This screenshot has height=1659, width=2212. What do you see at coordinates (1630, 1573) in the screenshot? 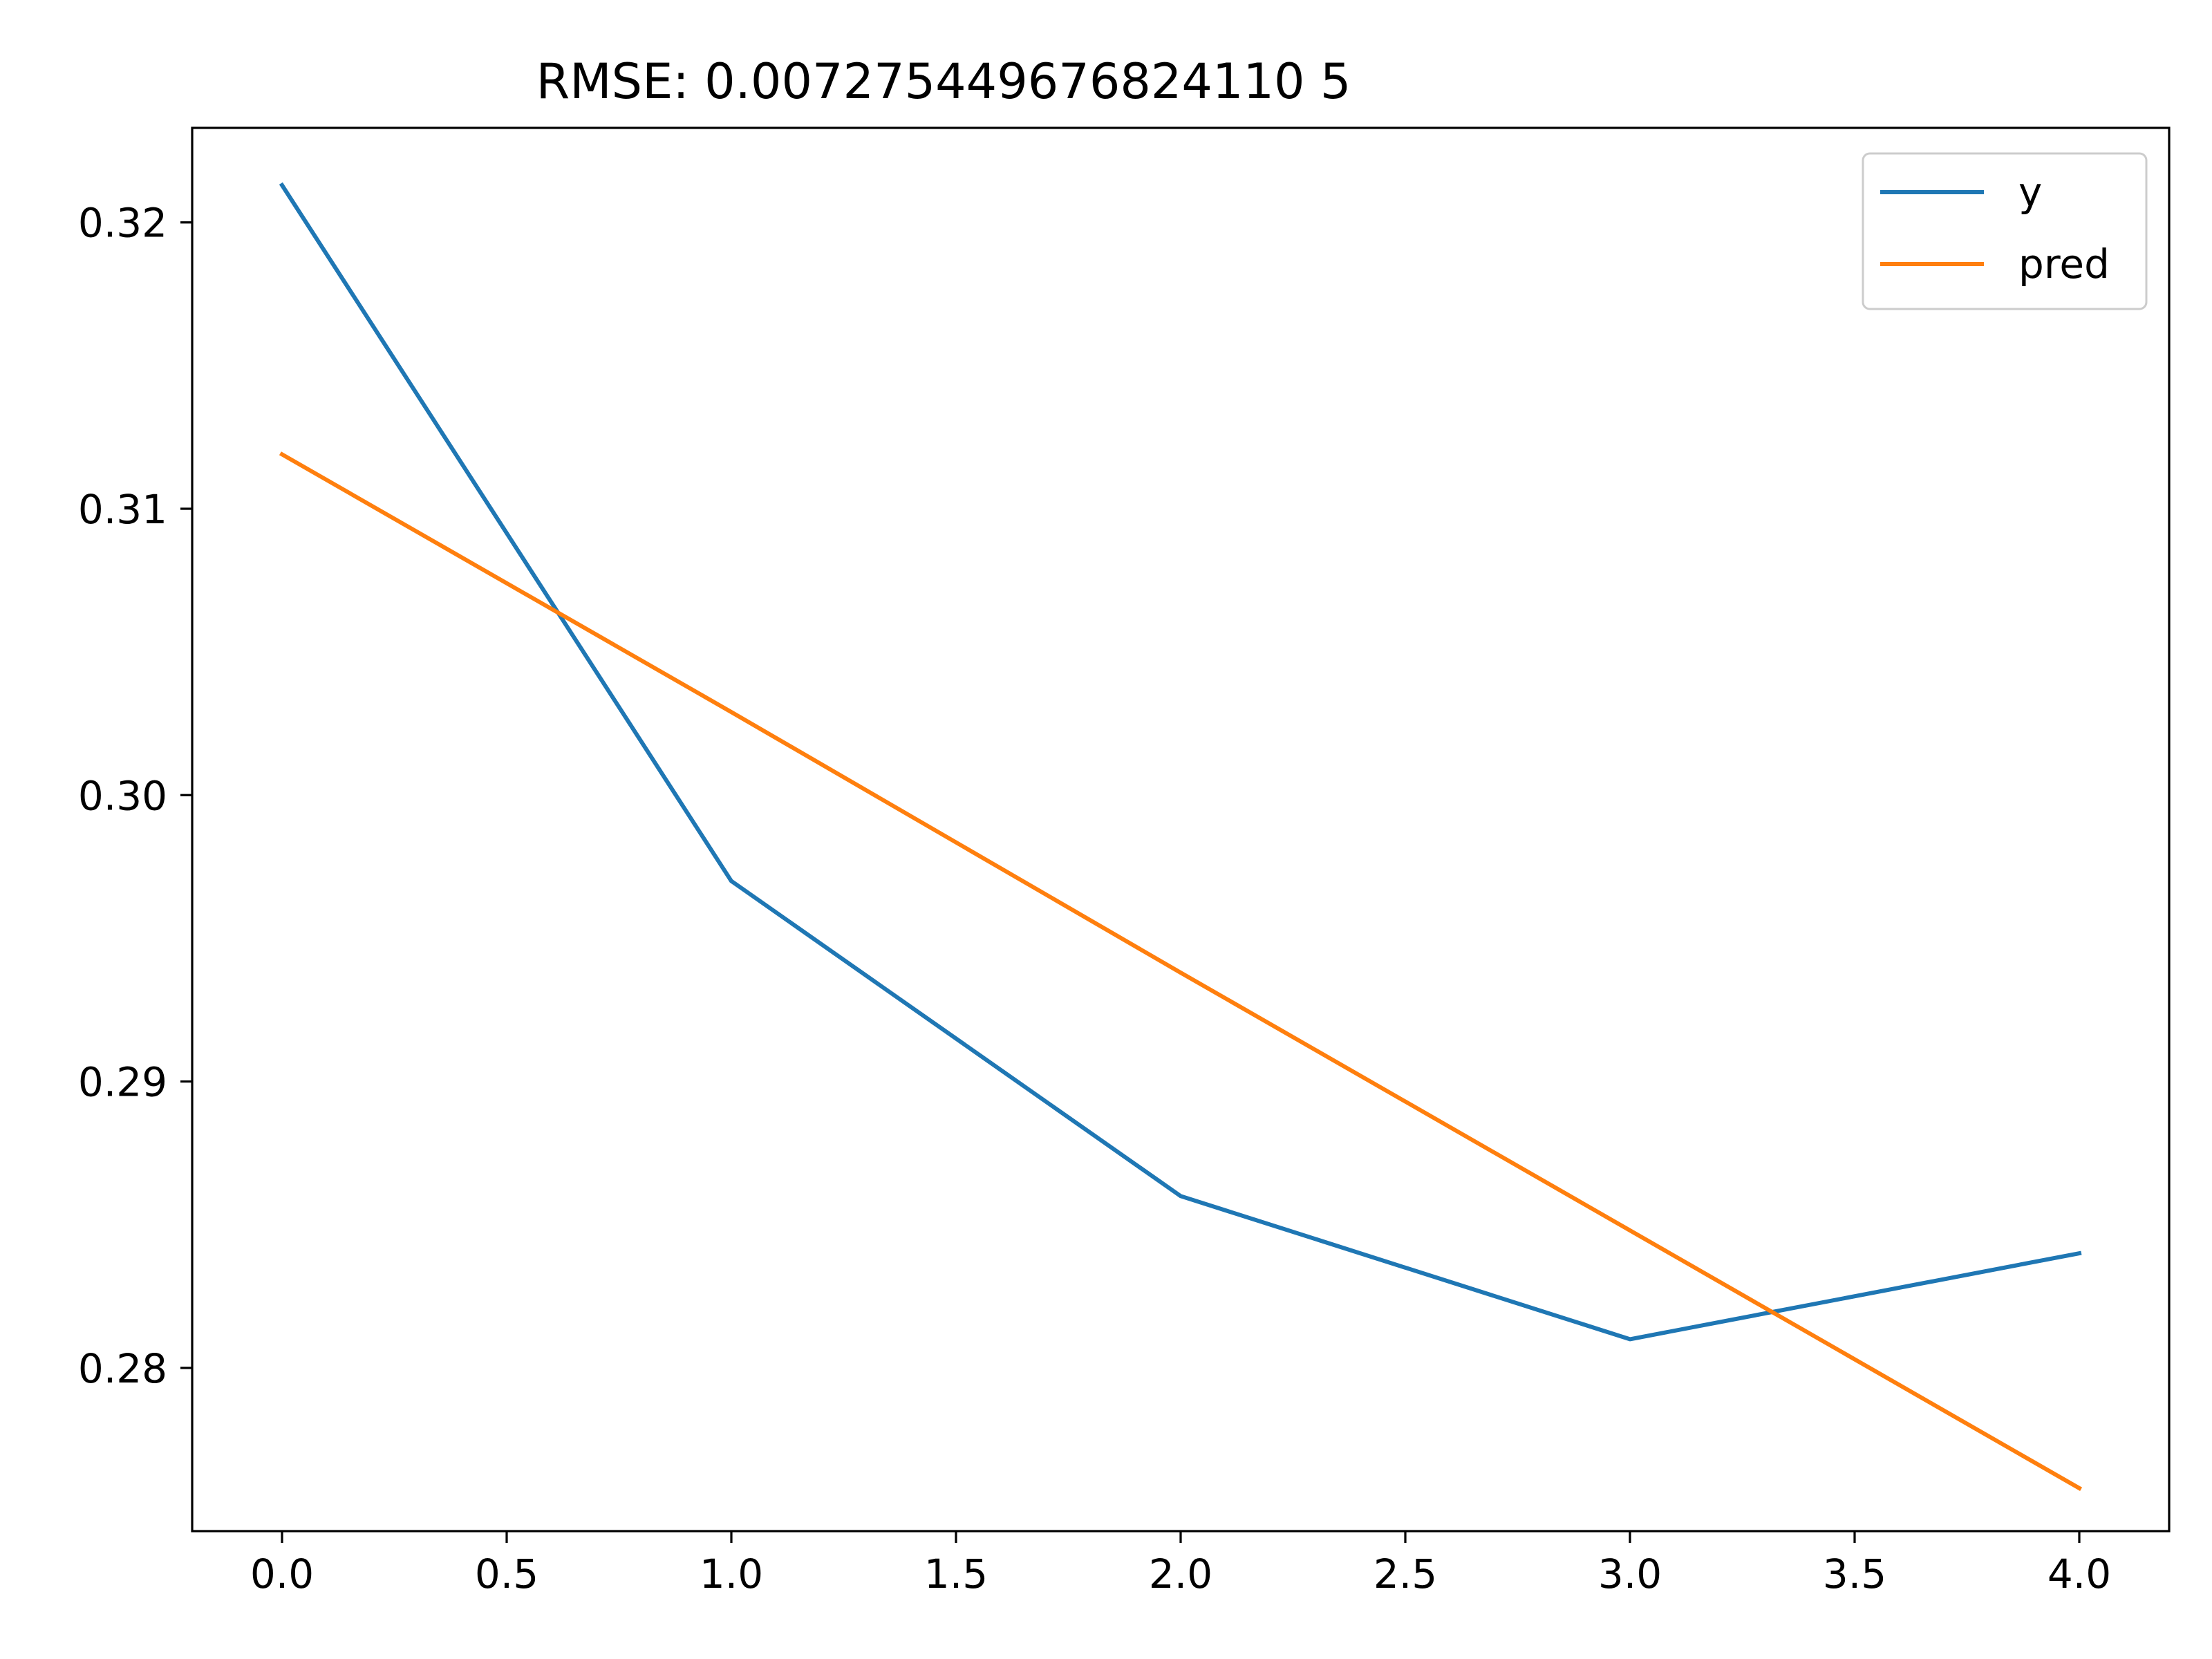
I see `x-tick-label: 3.0` at bounding box center [1630, 1573].